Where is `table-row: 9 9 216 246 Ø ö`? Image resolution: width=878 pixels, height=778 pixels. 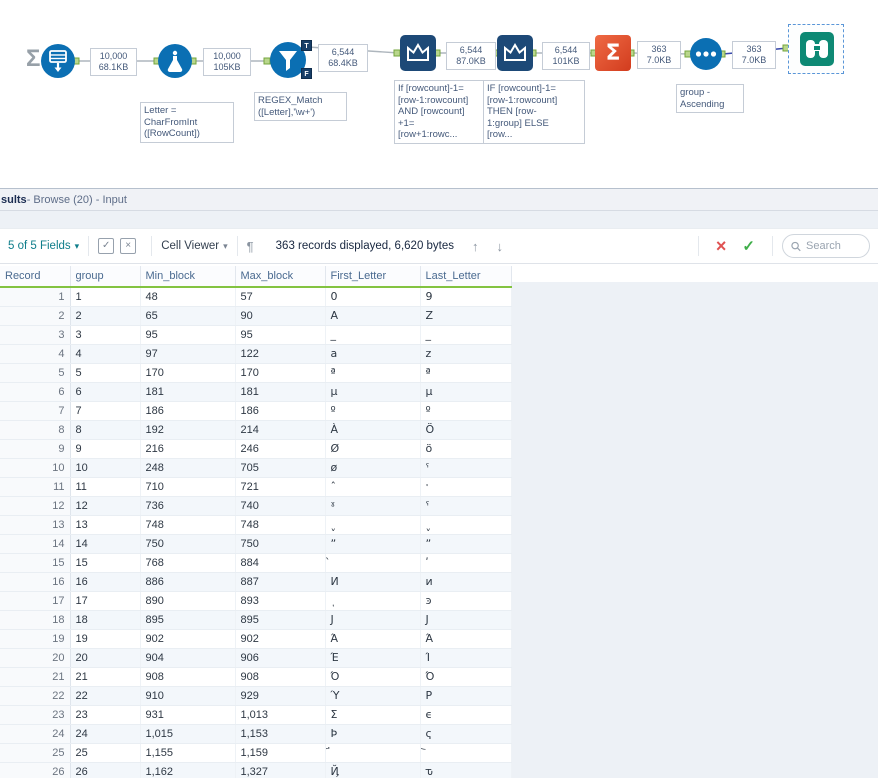 table-row: 9 9 216 246 Ø ö is located at coordinates (256, 449).